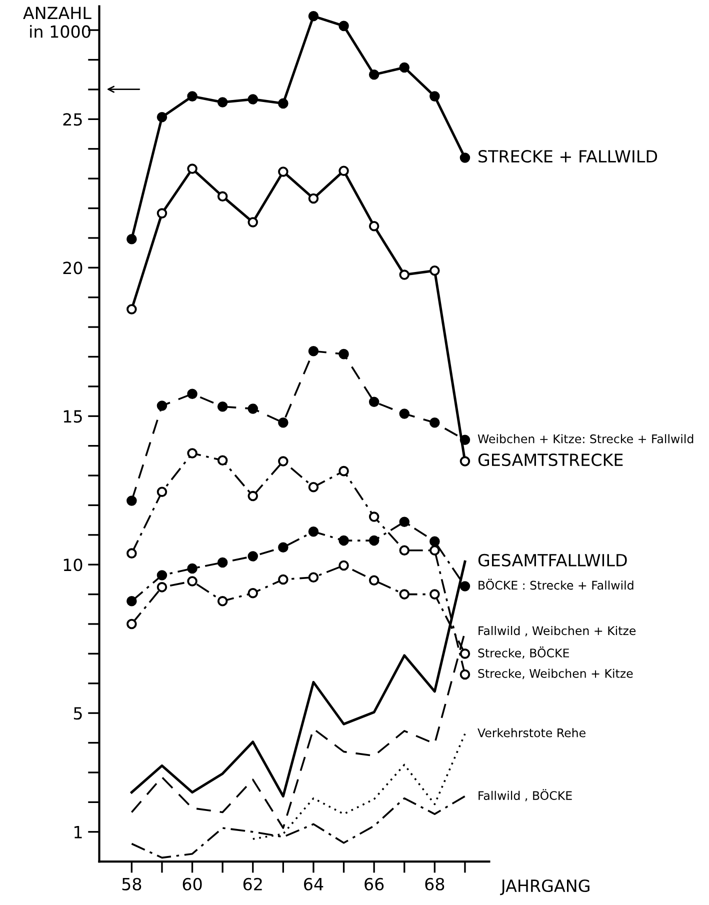 The height and width of the screenshot is (905, 709). I want to click on y-axis-title: ANZAHL in 1000, so click(57, 22).